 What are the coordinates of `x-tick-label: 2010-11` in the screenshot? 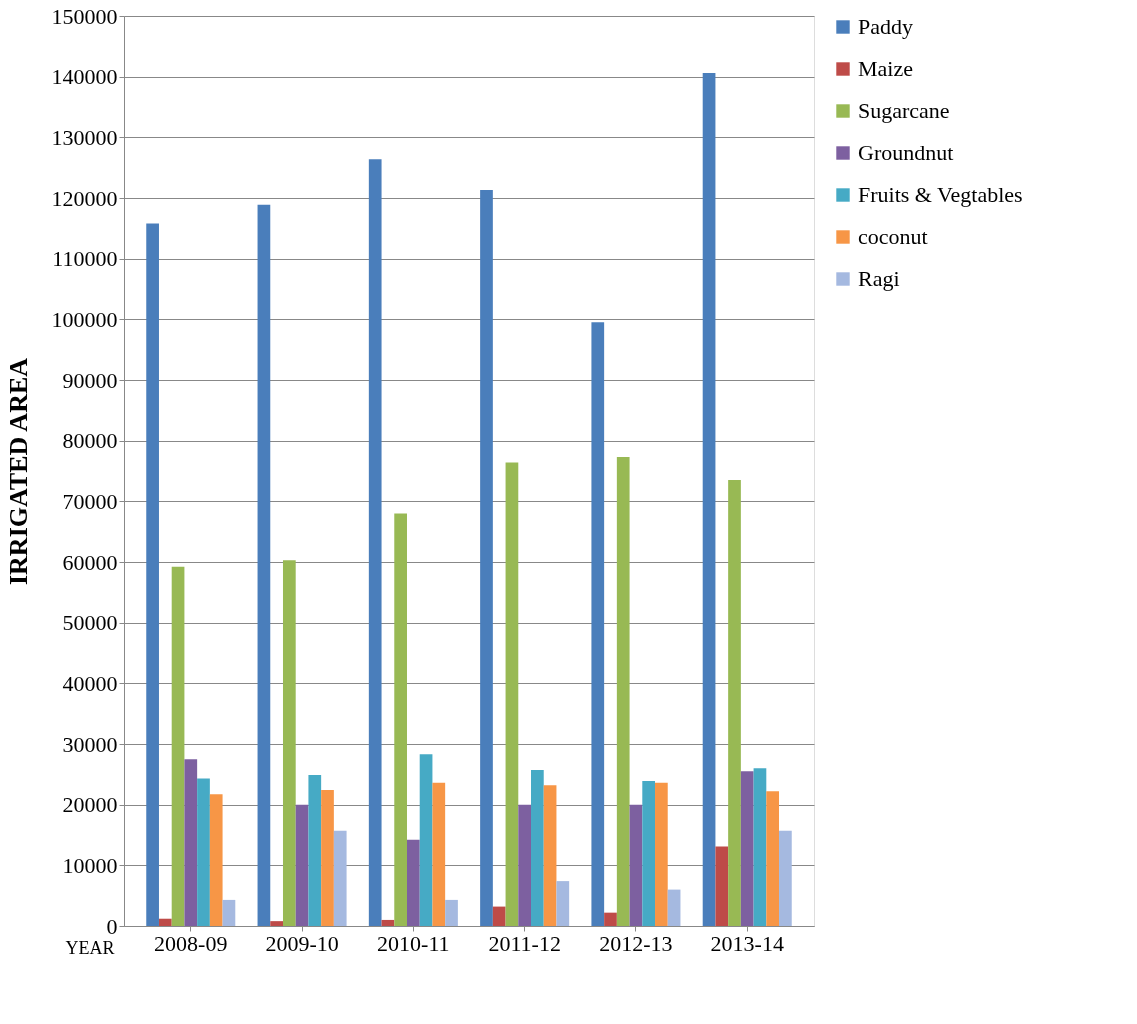 It's located at (413, 943).